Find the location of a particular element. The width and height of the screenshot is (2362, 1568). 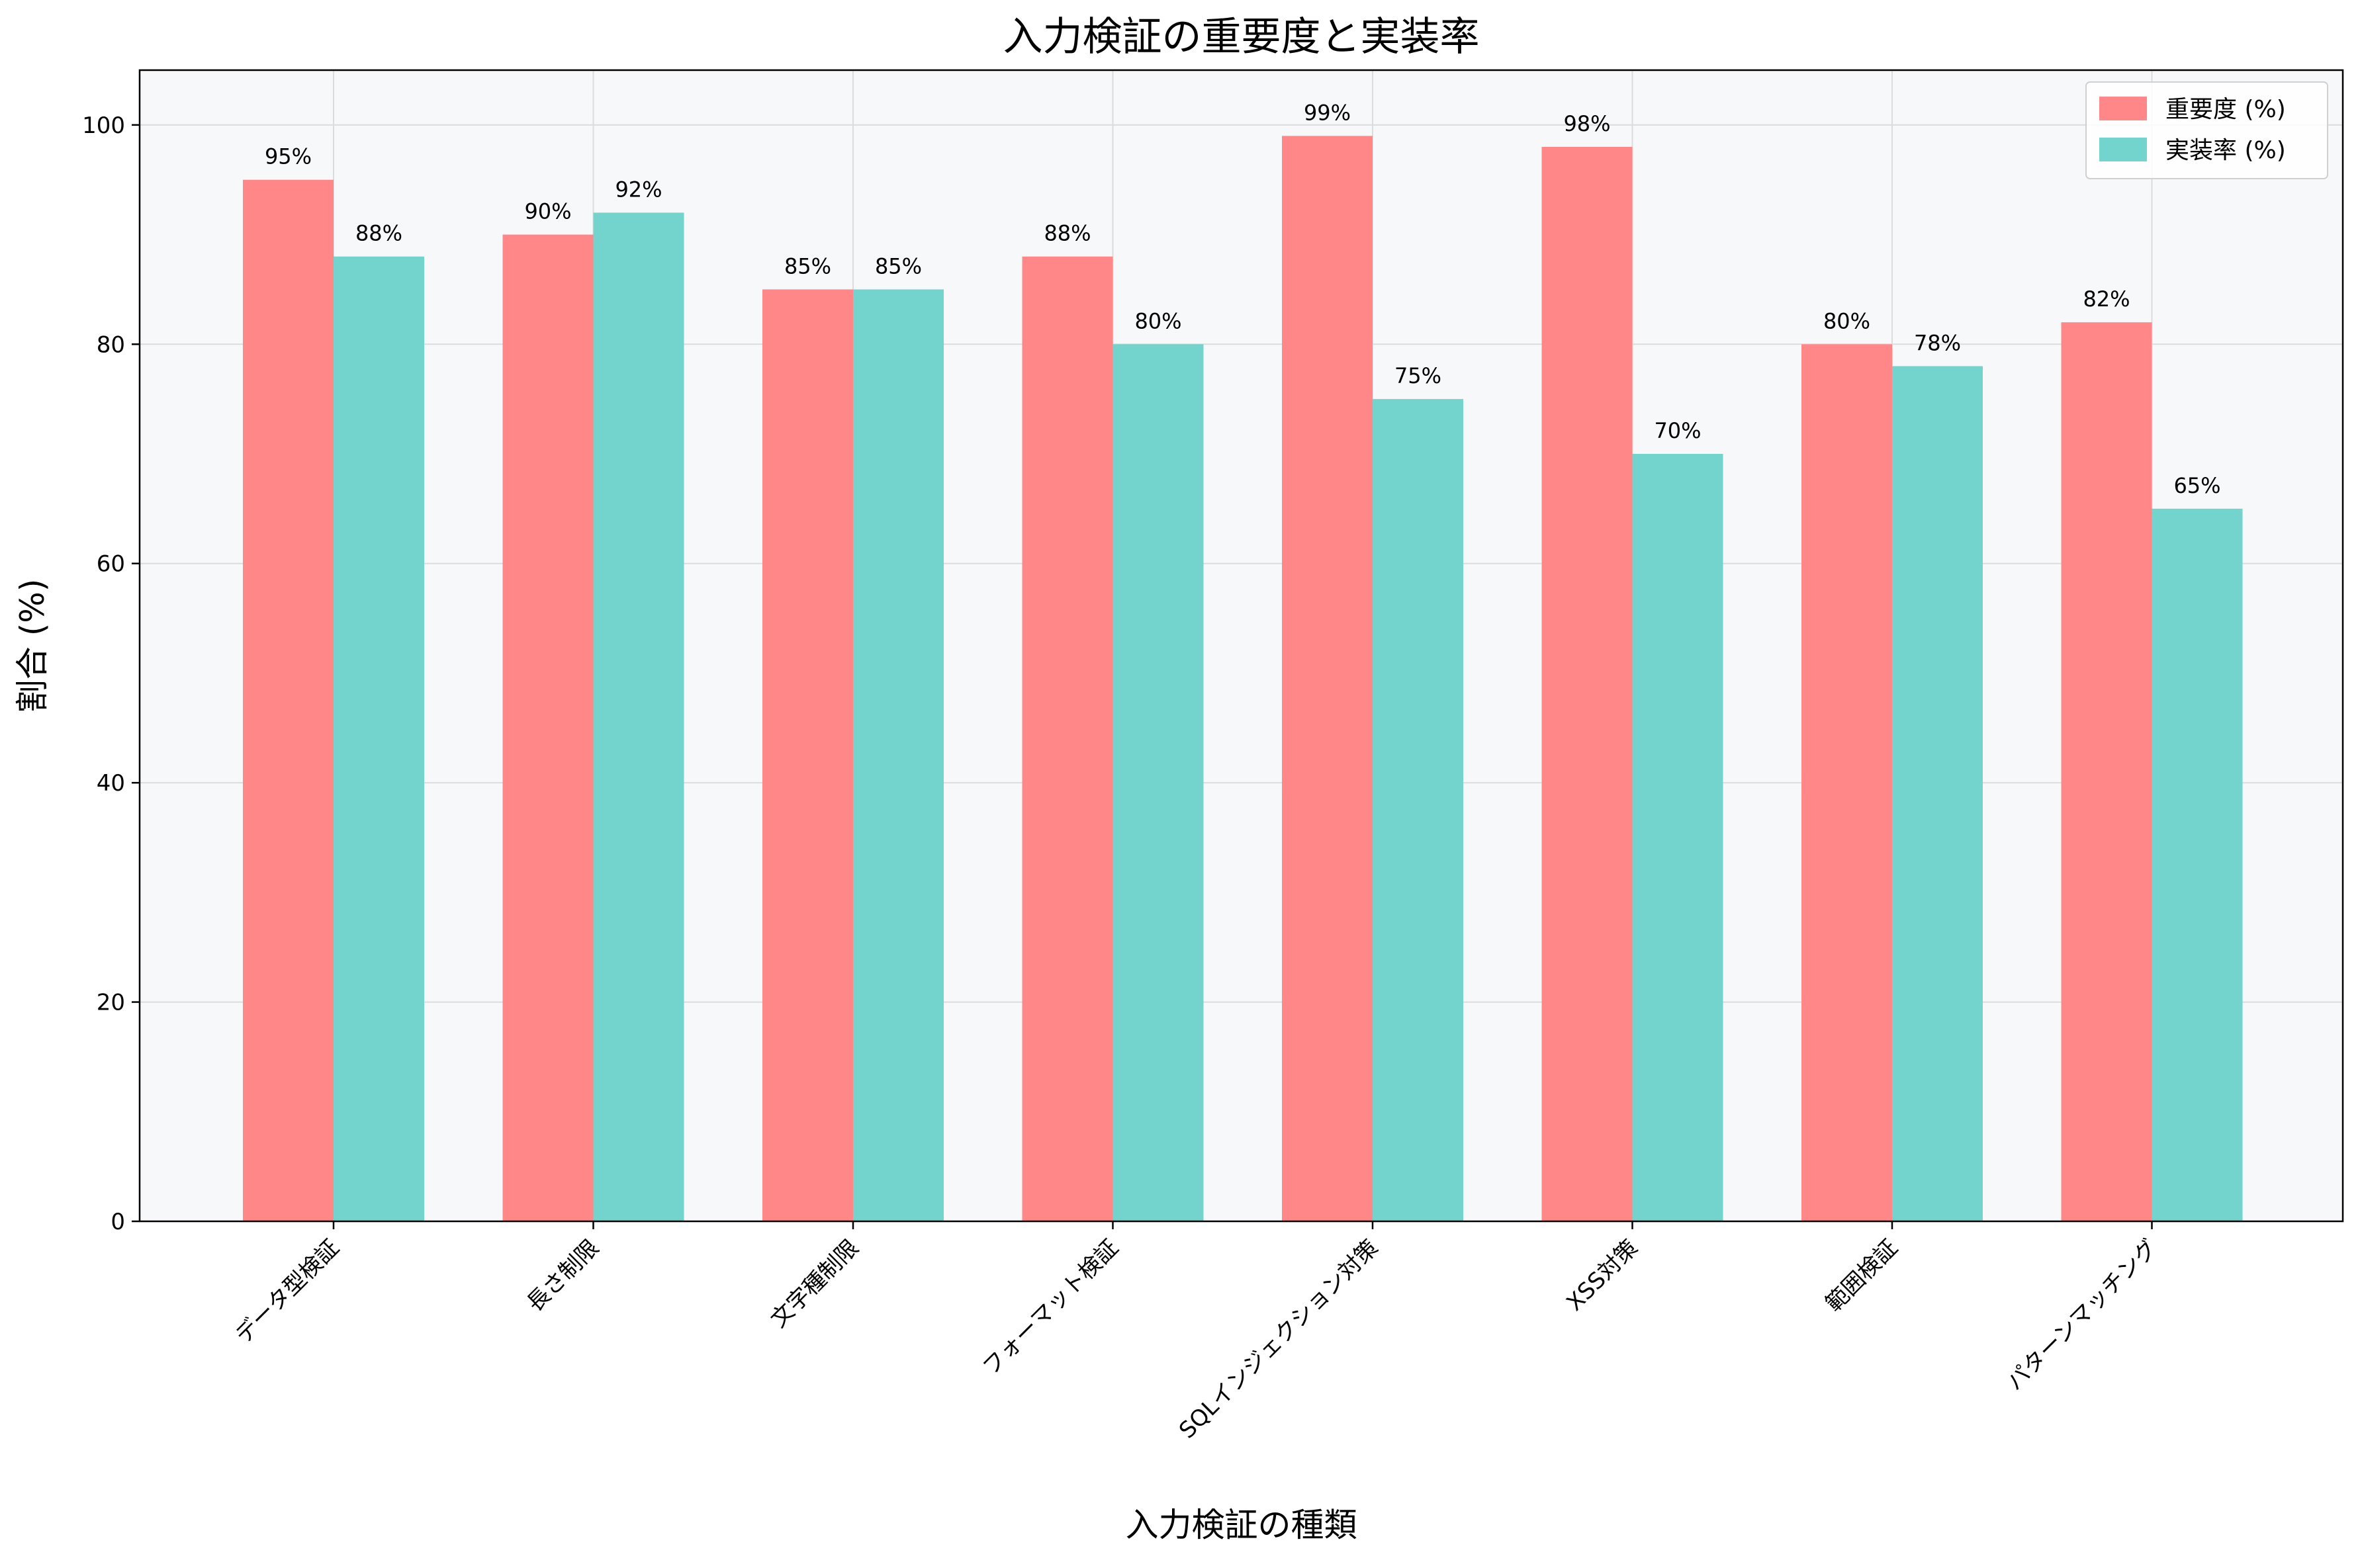

data-label: 99% is located at coordinates (1327, 112).